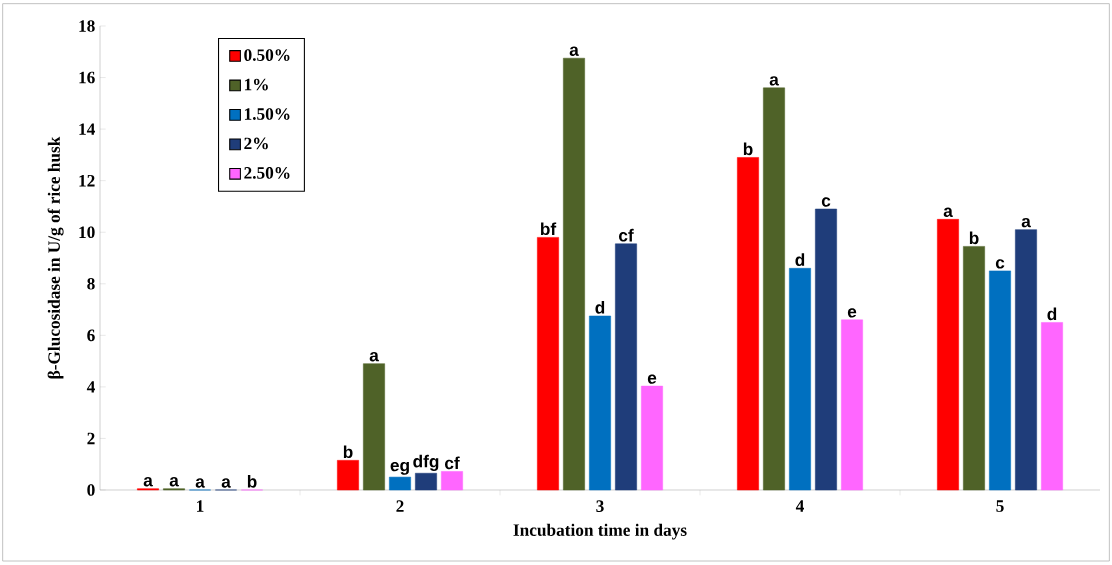 This screenshot has width=1112, height=565. Describe the element at coordinates (256, 143) in the screenshot. I see `legend-label: 2%` at that location.